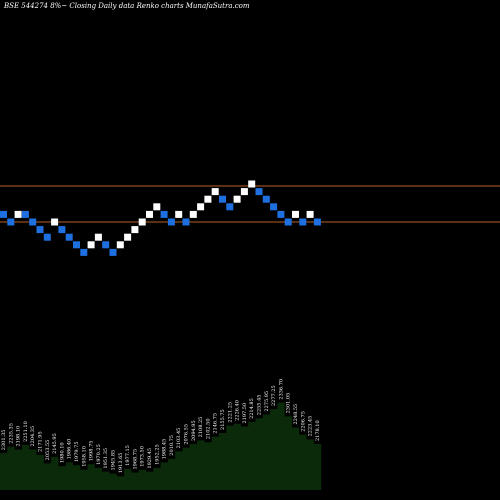 The width and height of the screenshot is (500, 500). I want to click on price-label: 2251.10, so click(26, 431).